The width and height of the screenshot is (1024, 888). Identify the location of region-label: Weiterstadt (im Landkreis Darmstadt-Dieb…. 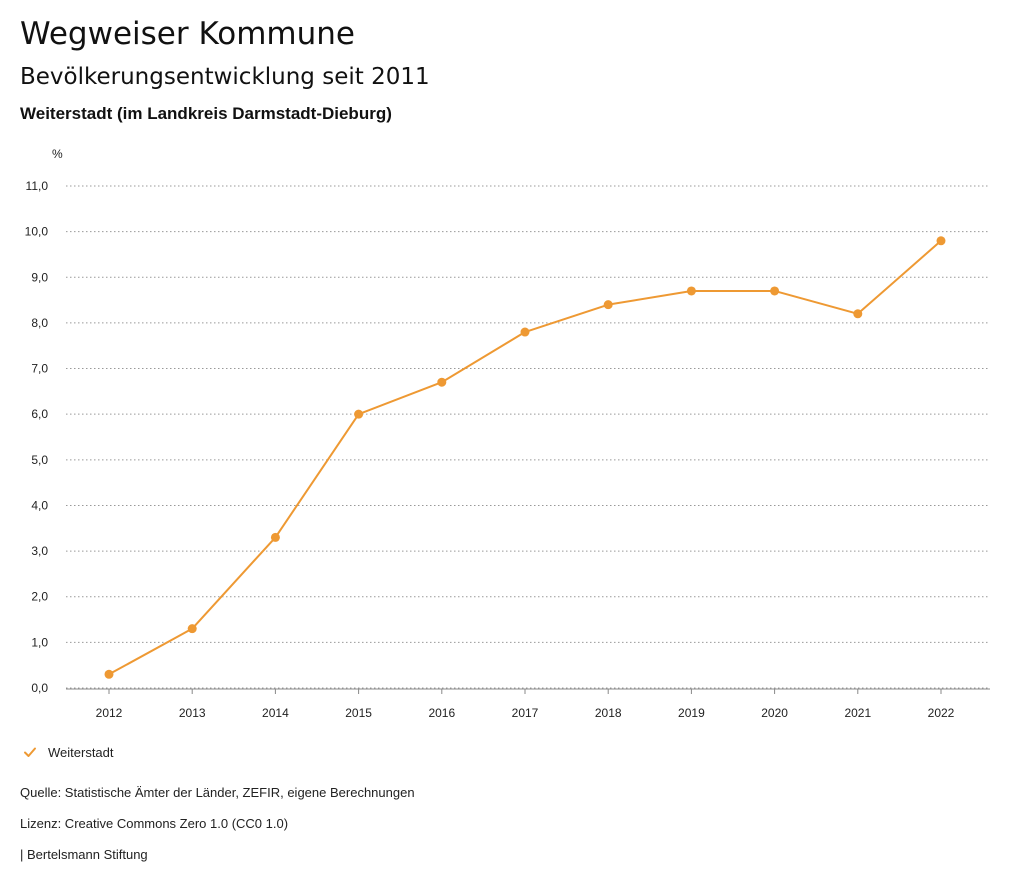
(206, 113).